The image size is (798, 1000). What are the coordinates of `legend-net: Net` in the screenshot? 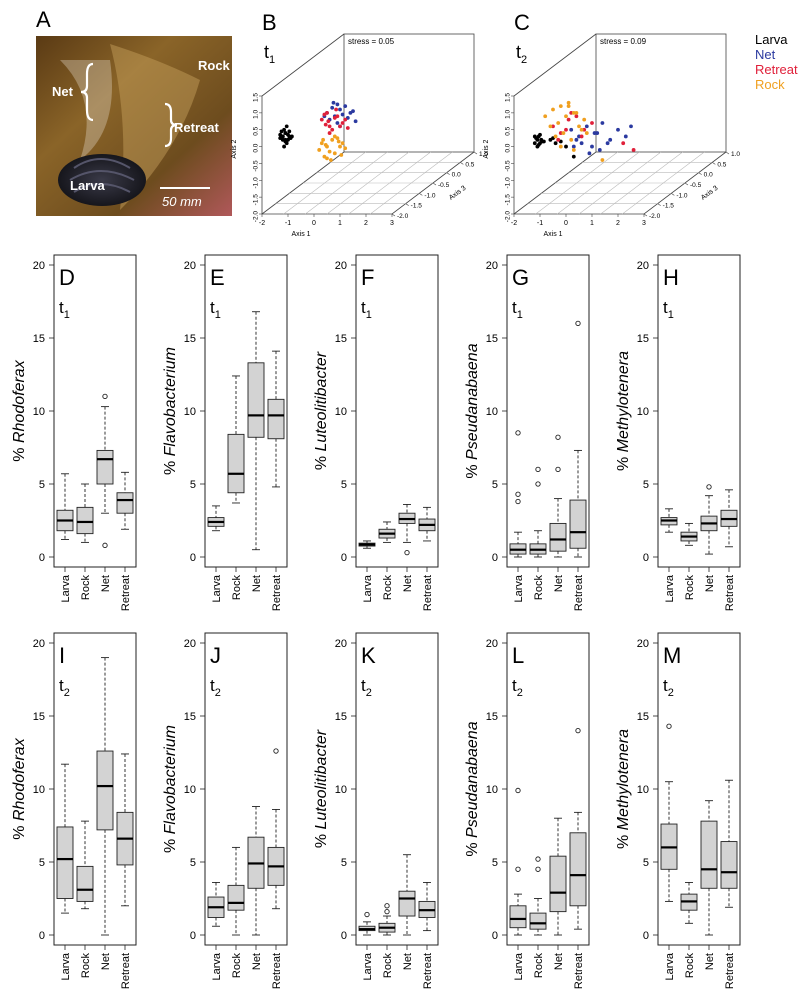 It's located at (765, 54).